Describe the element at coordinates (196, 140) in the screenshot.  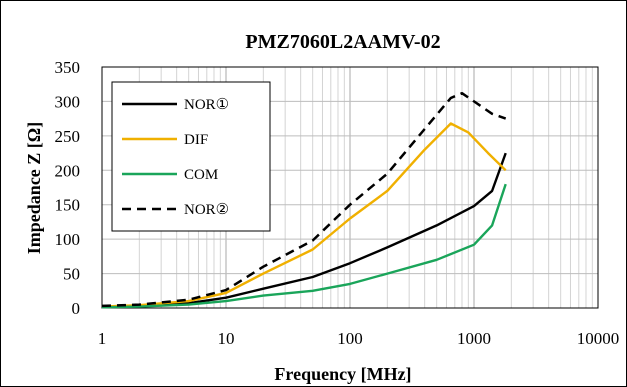
I see `legend-label: DIF` at that location.